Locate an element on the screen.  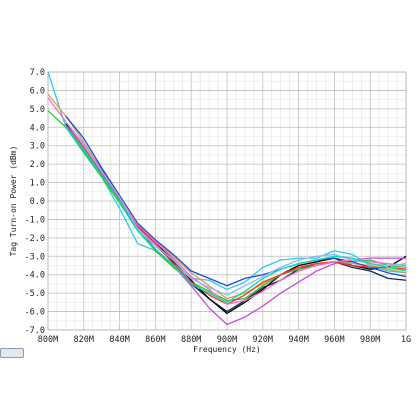
y-axis-title: Tag Turn-on Power (dBm) is located at coordinates (13, 201).